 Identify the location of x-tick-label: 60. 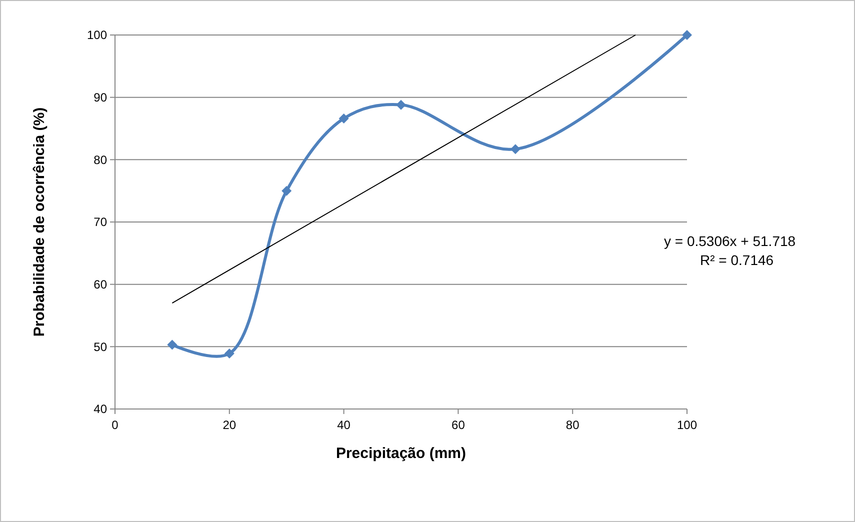
(459, 425).